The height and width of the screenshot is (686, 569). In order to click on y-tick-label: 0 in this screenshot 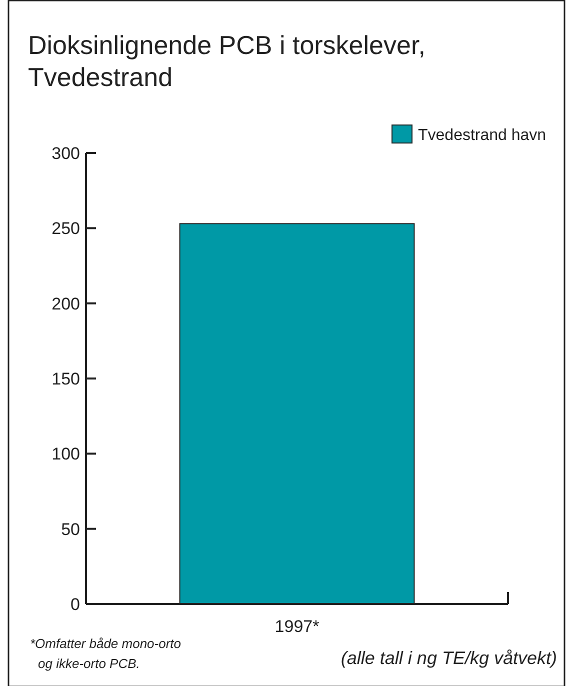, I will do `click(75, 604)`.